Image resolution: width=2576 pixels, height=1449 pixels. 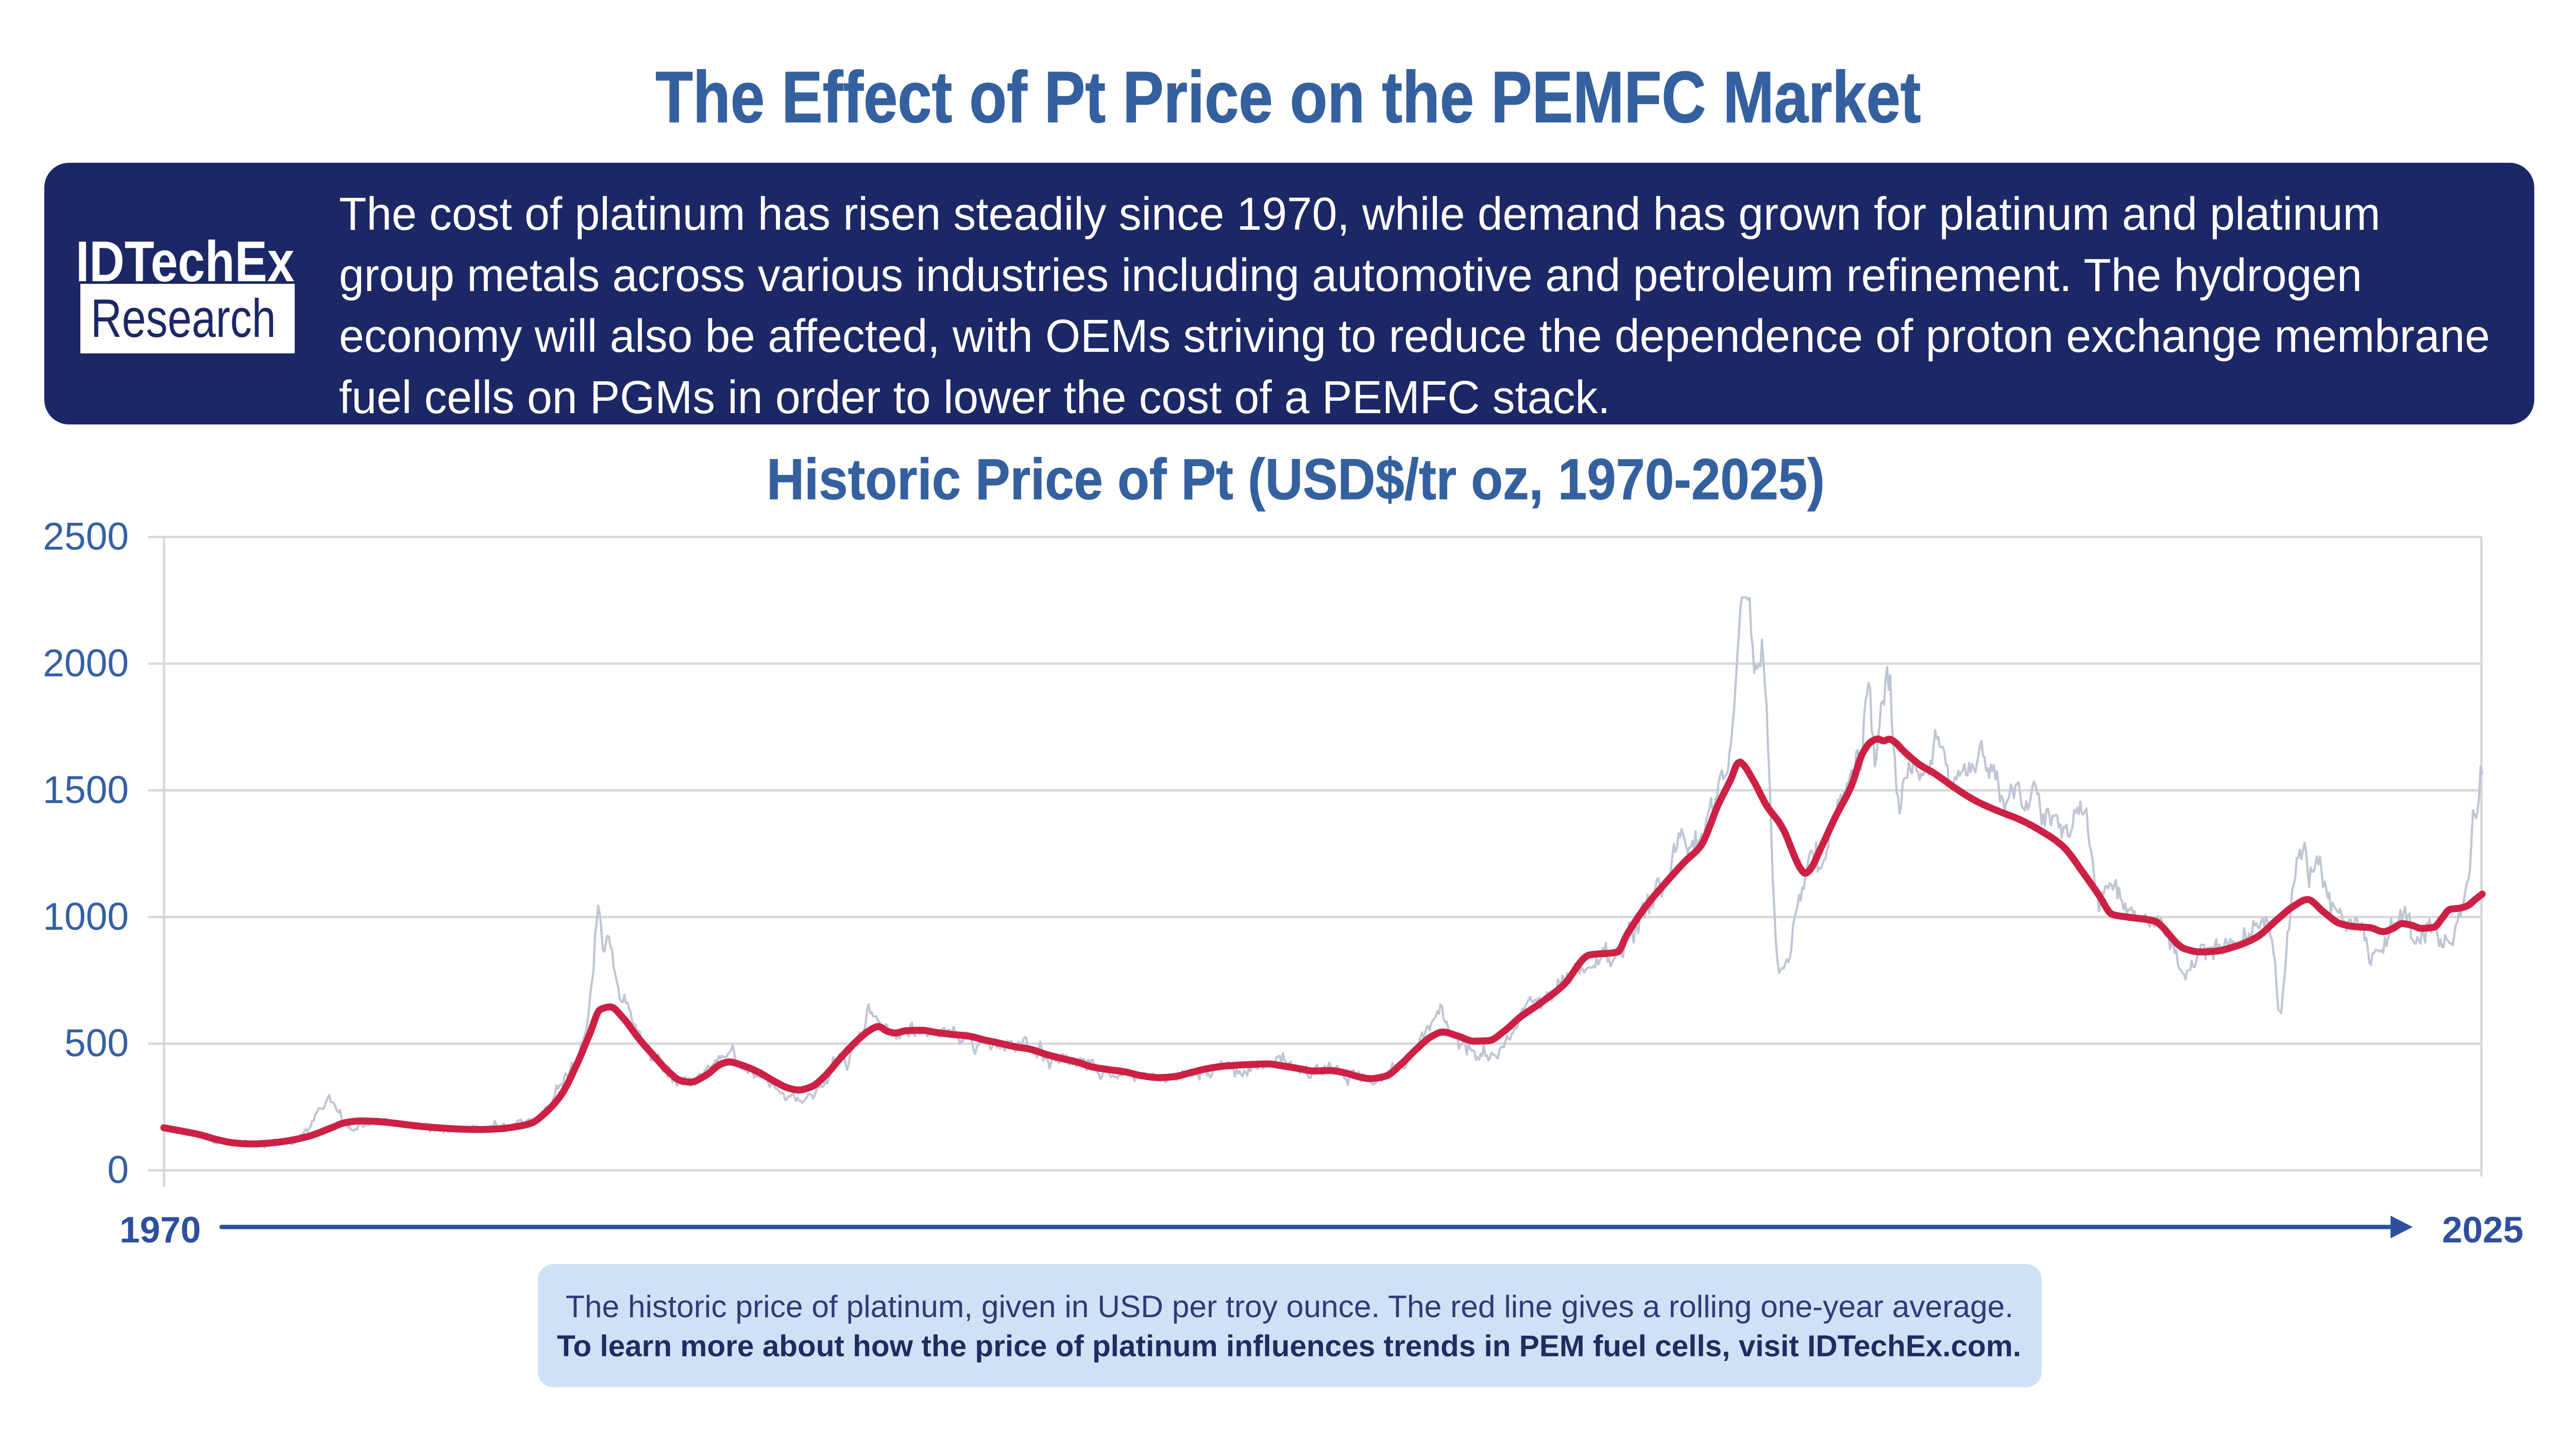 I want to click on svg-text: 1500, so click(x=86, y=790).